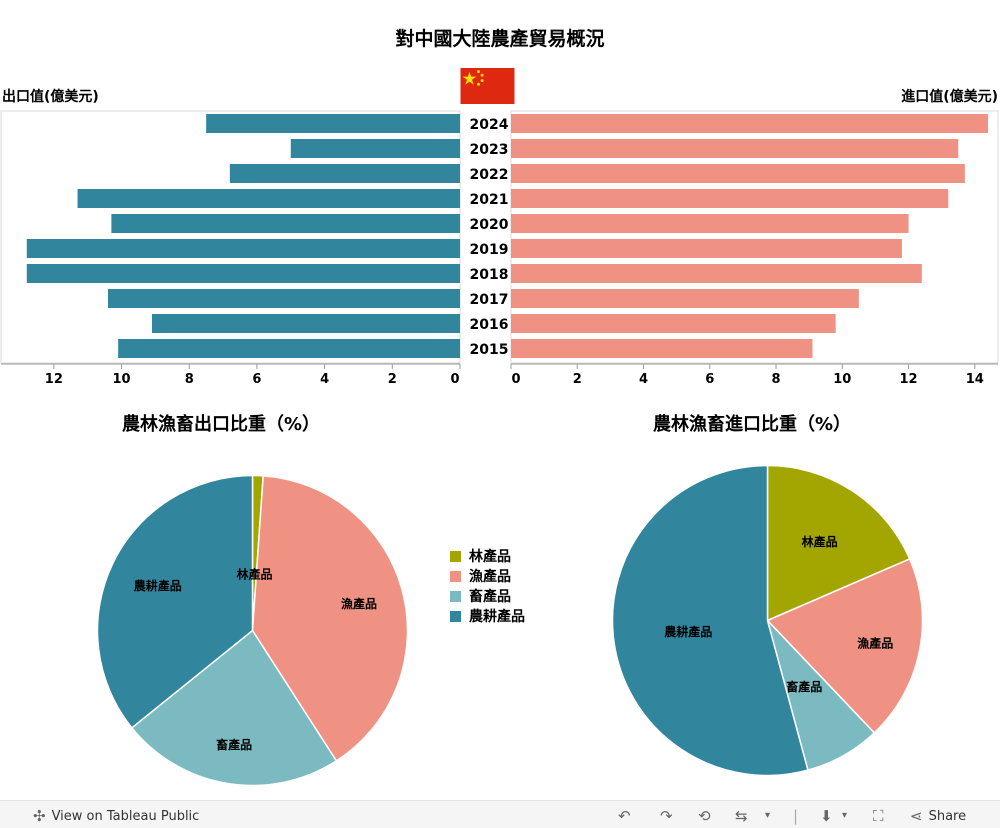 The width and height of the screenshot is (1000, 828). Describe the element at coordinates (497, 617) in the screenshot. I see `legend-label: 農耕產品` at that location.